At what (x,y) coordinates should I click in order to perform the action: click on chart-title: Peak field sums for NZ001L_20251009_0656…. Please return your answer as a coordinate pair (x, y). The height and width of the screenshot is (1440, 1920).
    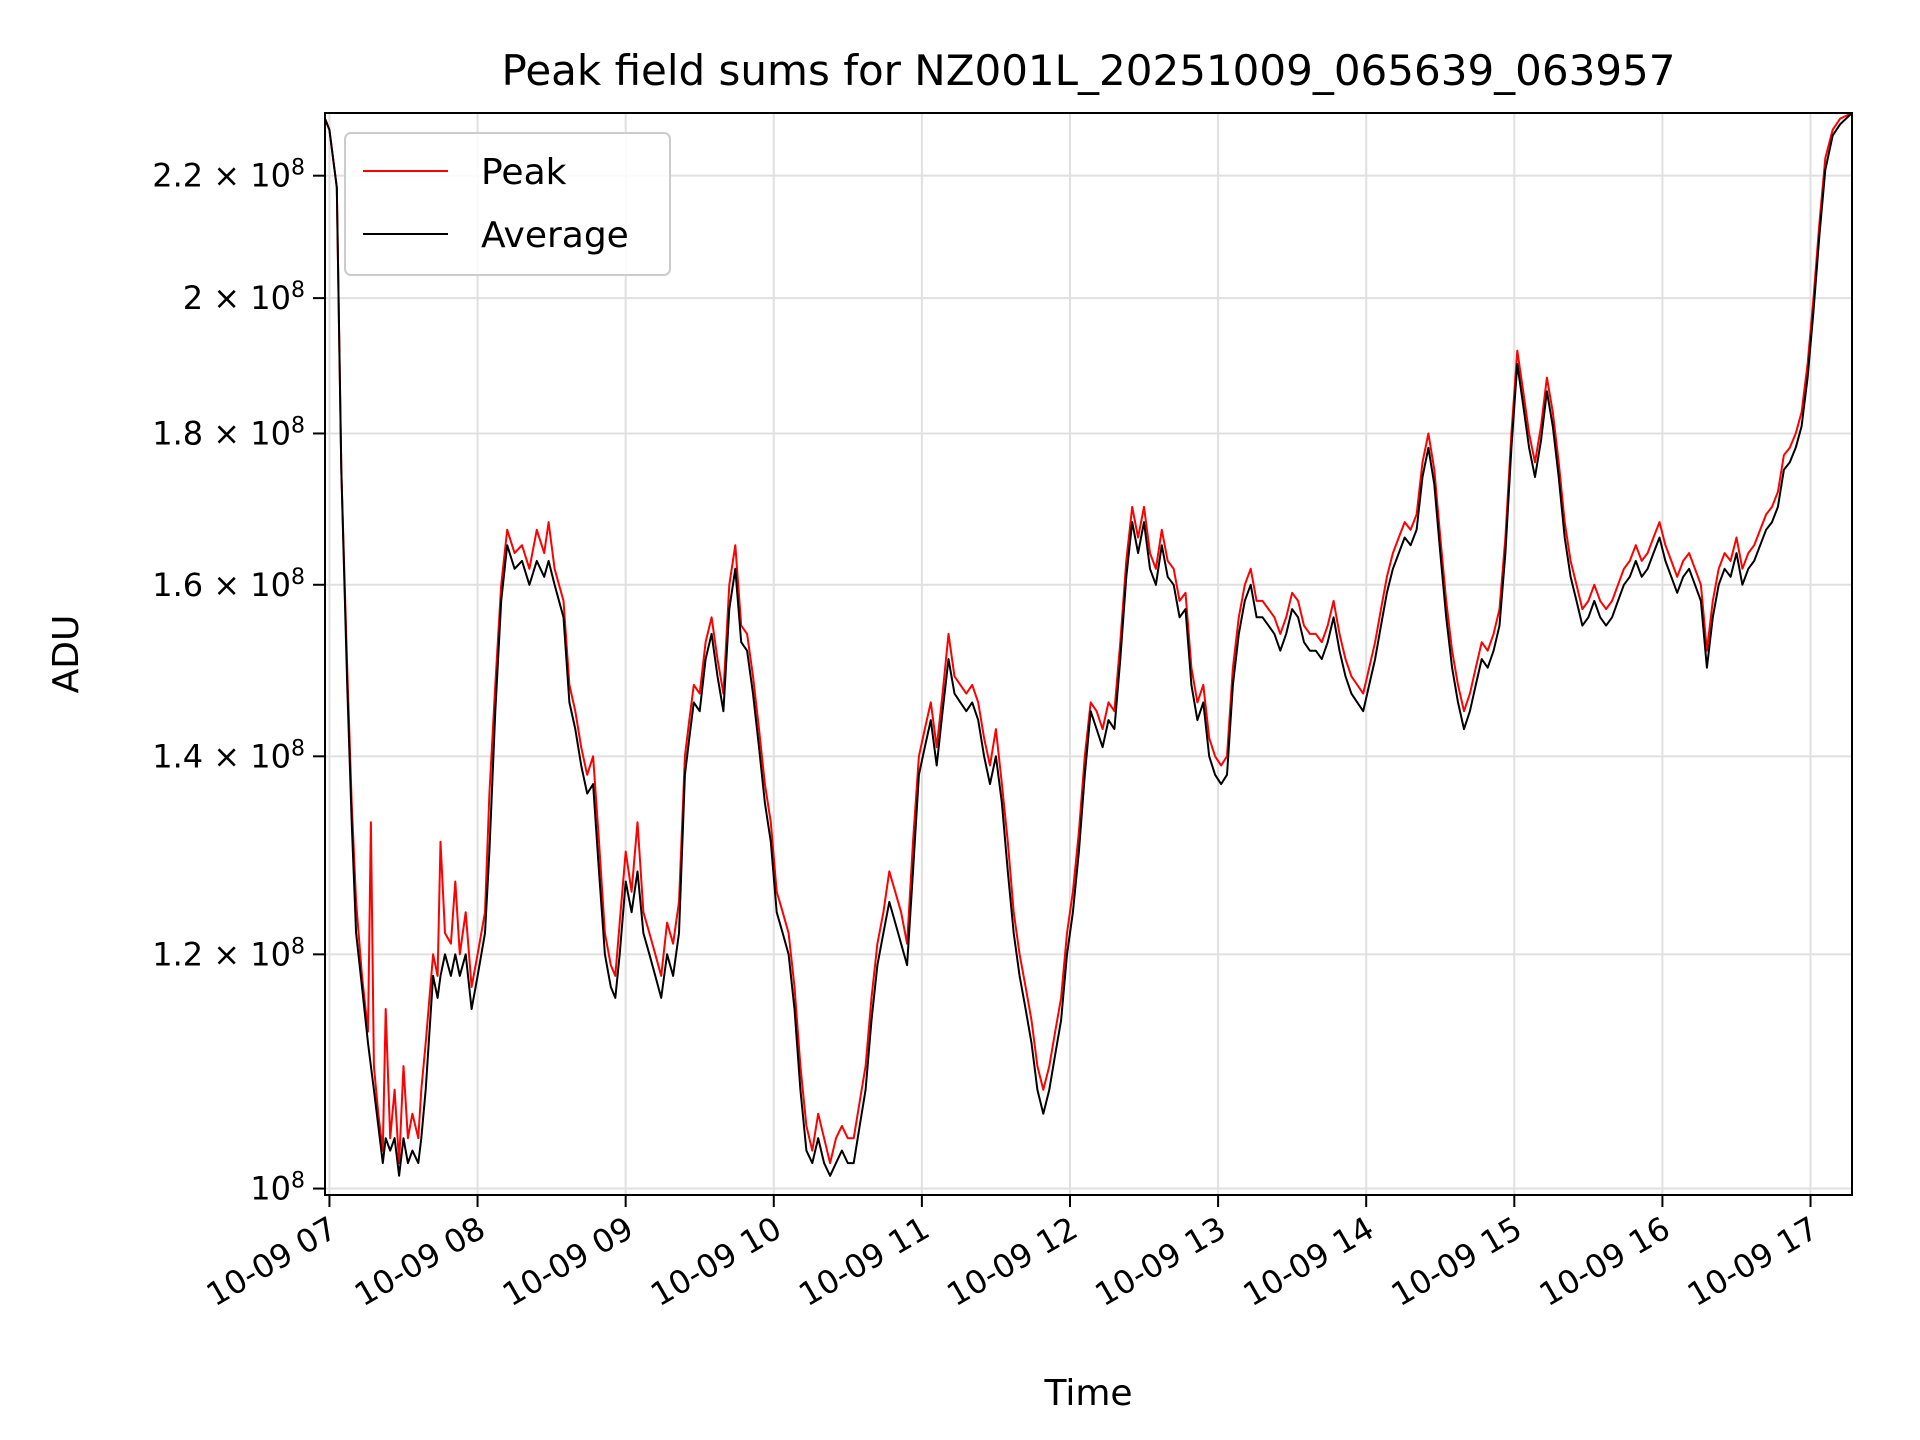
    Looking at the image, I should click on (1089, 70).